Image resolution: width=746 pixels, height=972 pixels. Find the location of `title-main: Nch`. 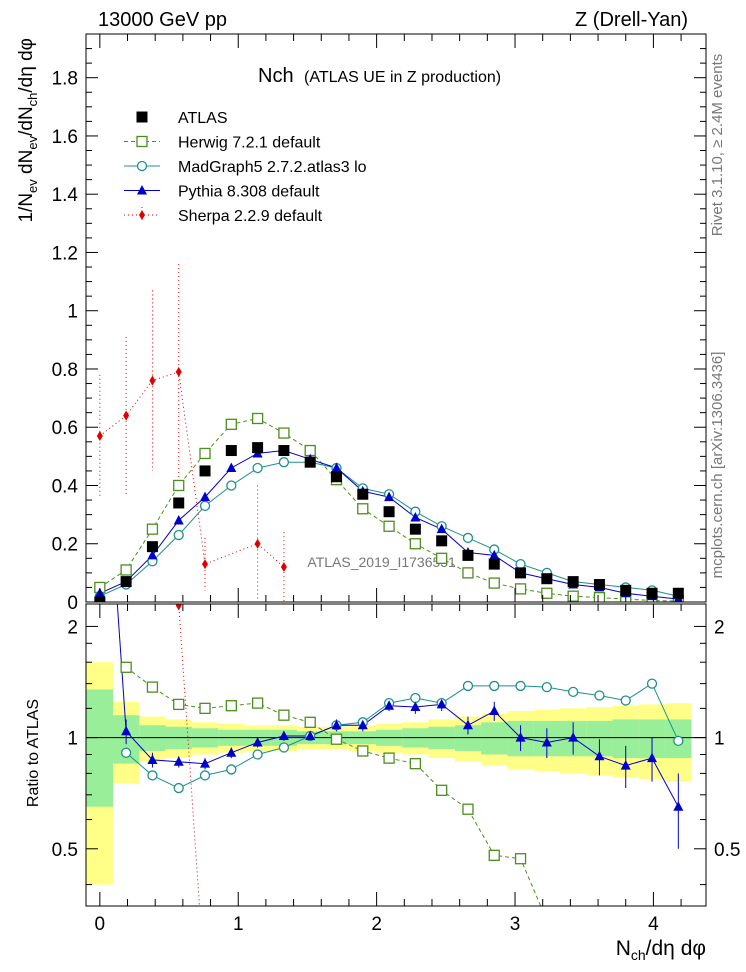

title-main: Nch is located at coordinates (276, 76).